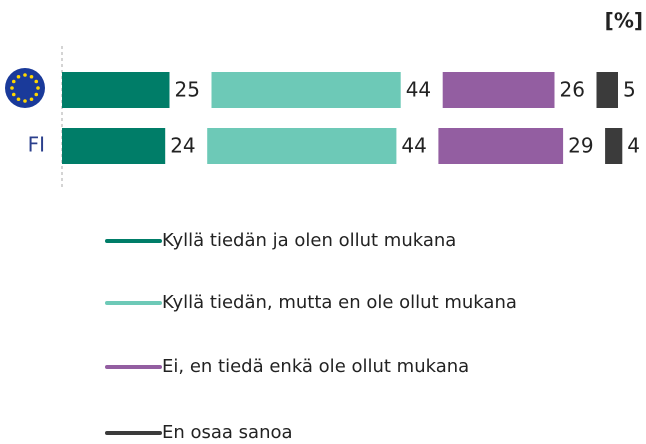 This screenshot has height=444, width=646. What do you see at coordinates (309, 240) in the screenshot?
I see `legend-label: Kyllä tiedän ja olen ollut mukana` at bounding box center [309, 240].